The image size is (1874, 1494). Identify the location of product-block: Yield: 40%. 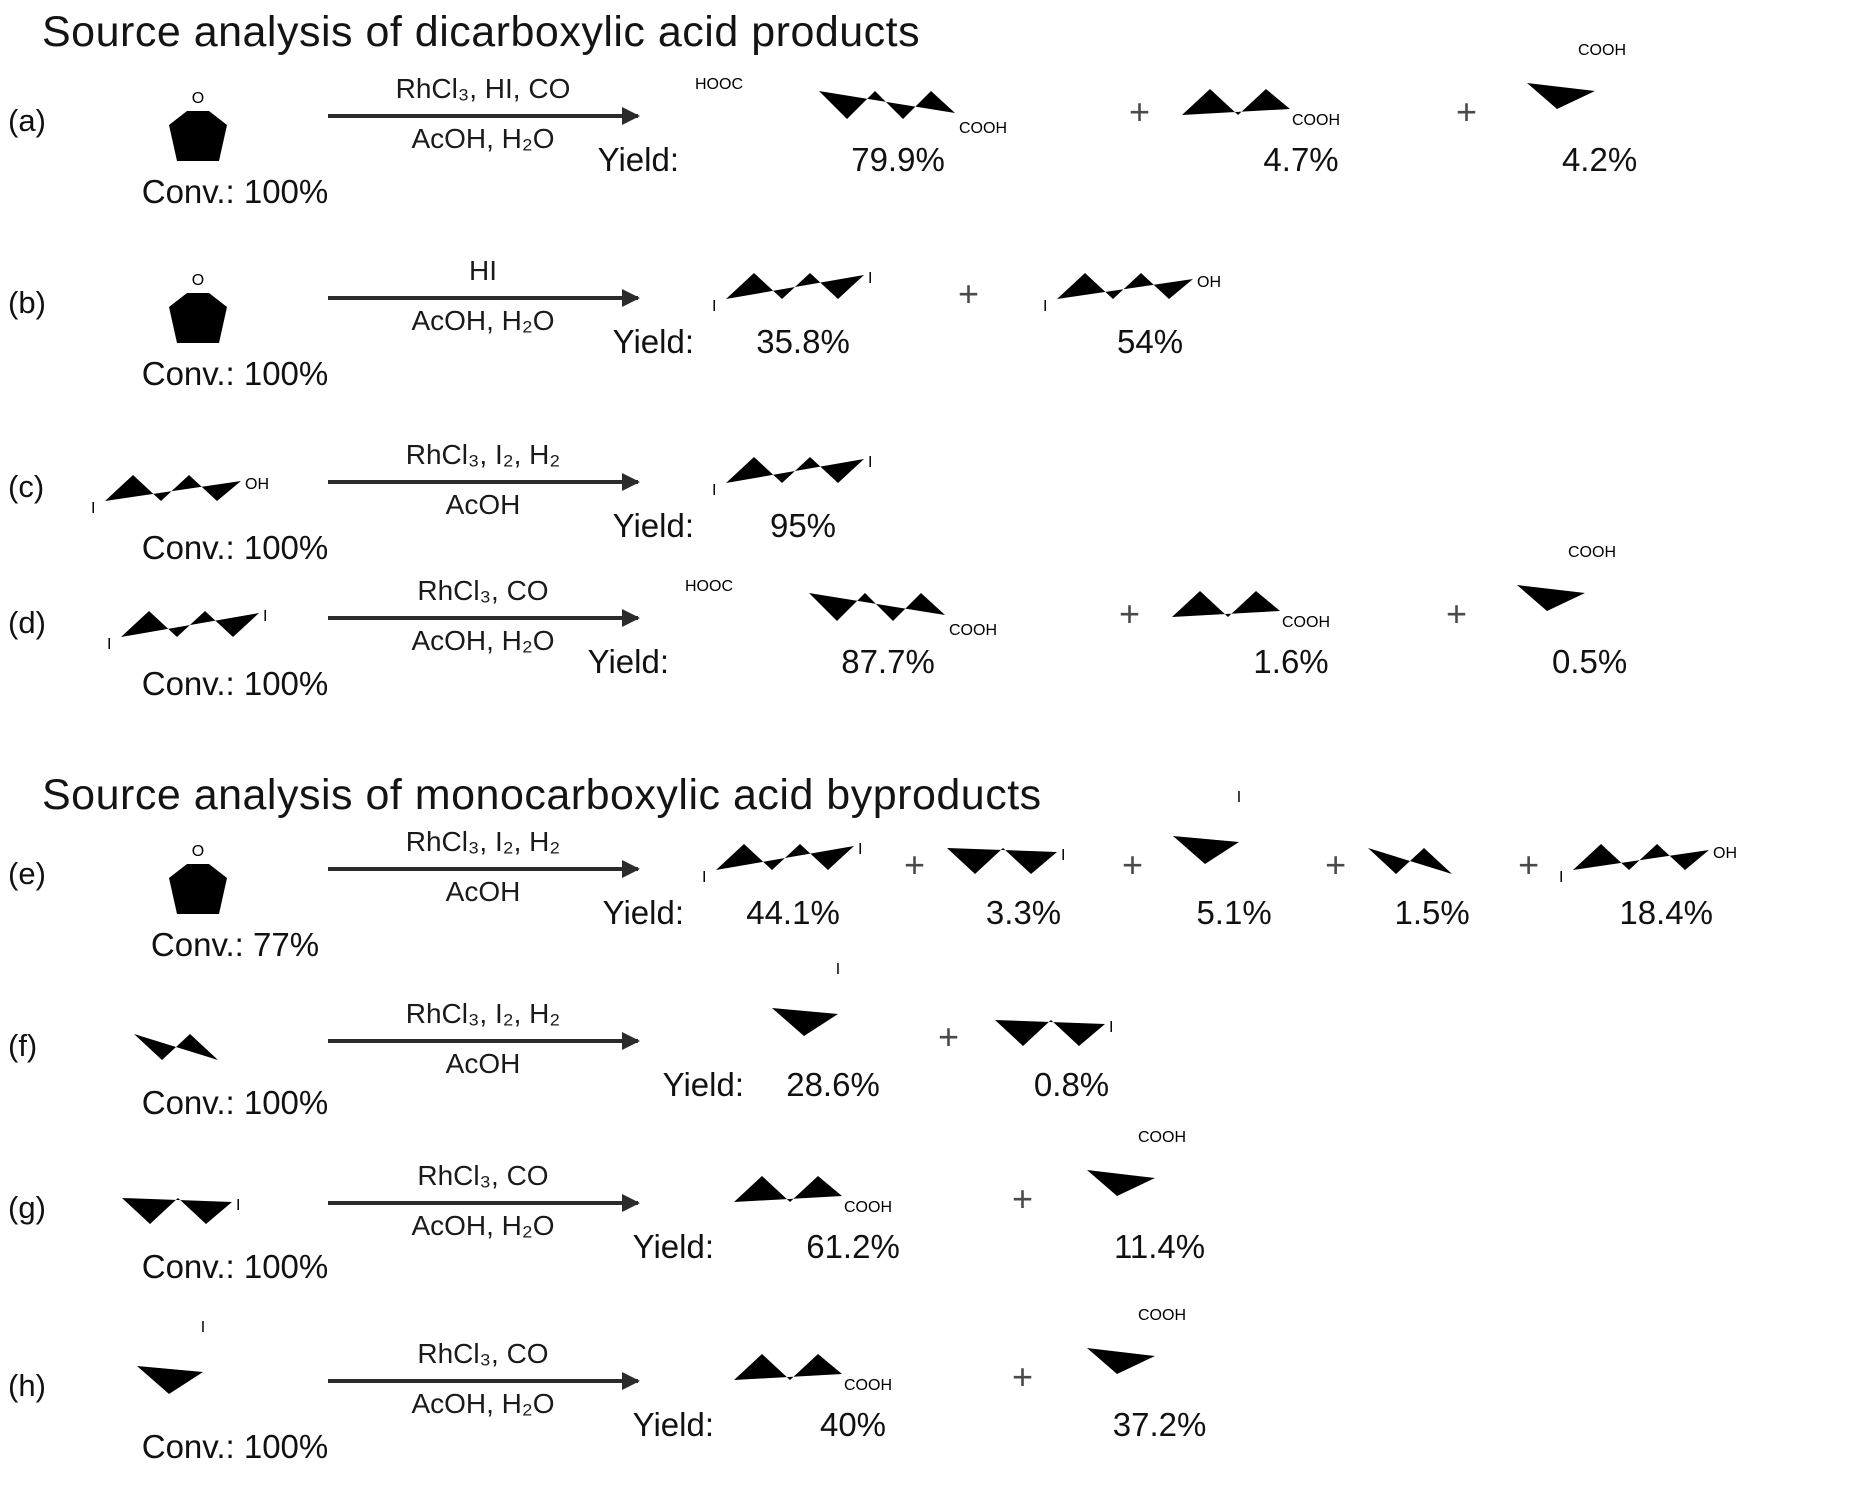
(805, 1387).